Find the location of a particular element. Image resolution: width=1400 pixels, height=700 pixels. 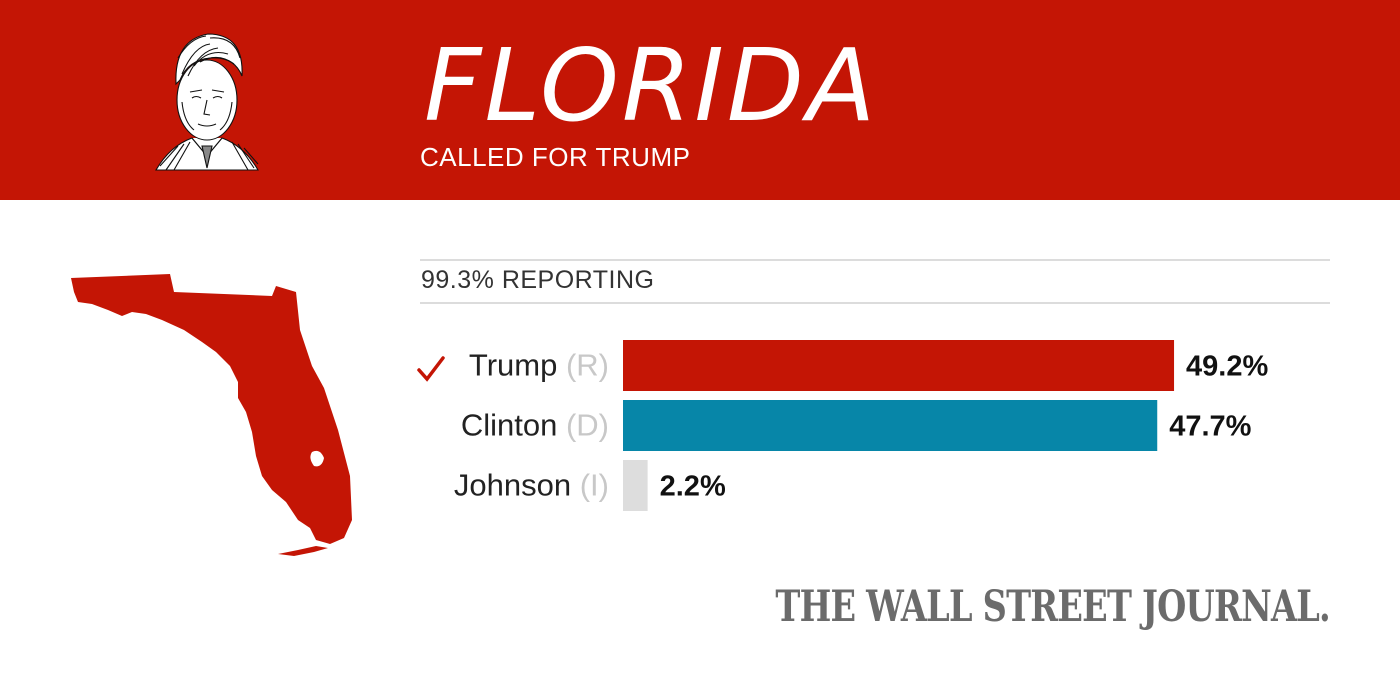

bar-trump is located at coordinates (899, 365).